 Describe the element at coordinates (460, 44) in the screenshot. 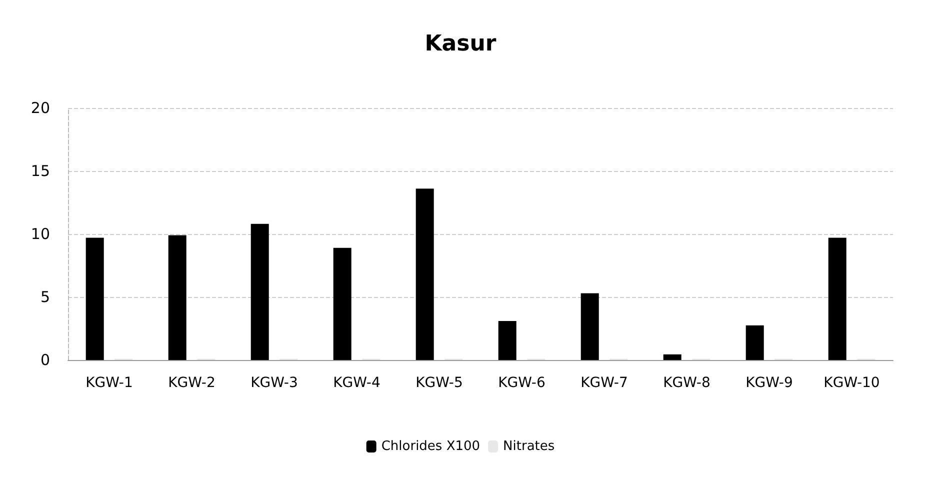

I see `chart-title: Kasur` at that location.